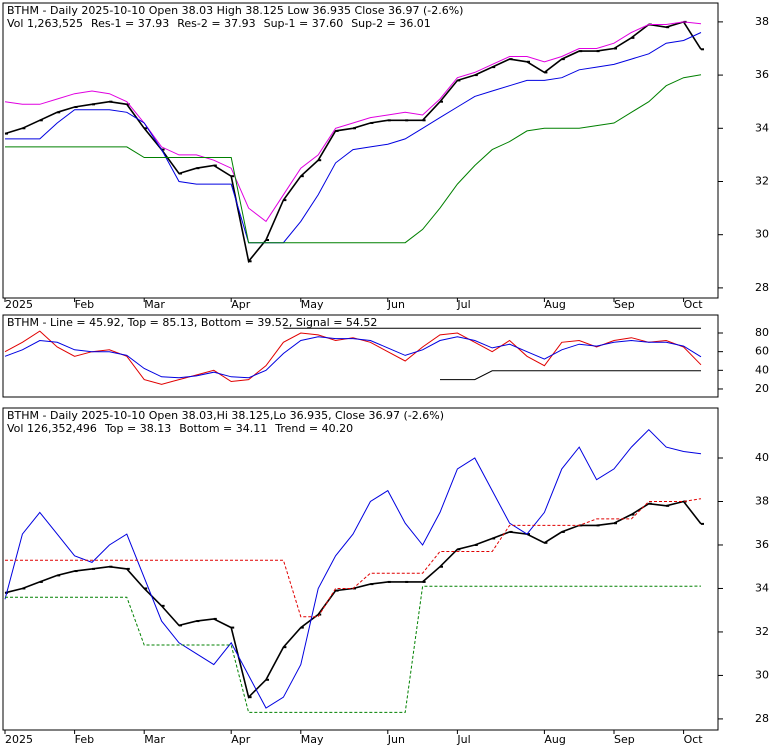  I want to click on legend-entry: Vol 126,352,496, so click(52, 428).